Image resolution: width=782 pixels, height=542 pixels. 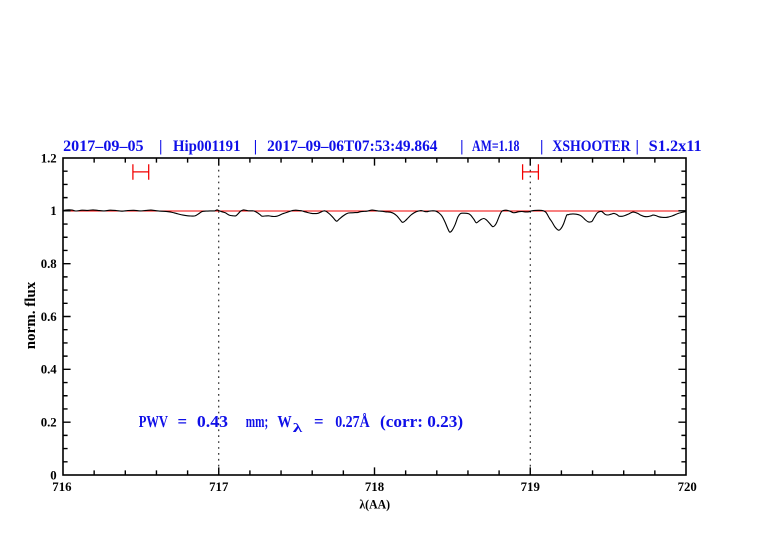 What do you see at coordinates (352, 146) in the screenshot?
I see `svg-text: 2017–09–06T07:53:49.864` at bounding box center [352, 146].